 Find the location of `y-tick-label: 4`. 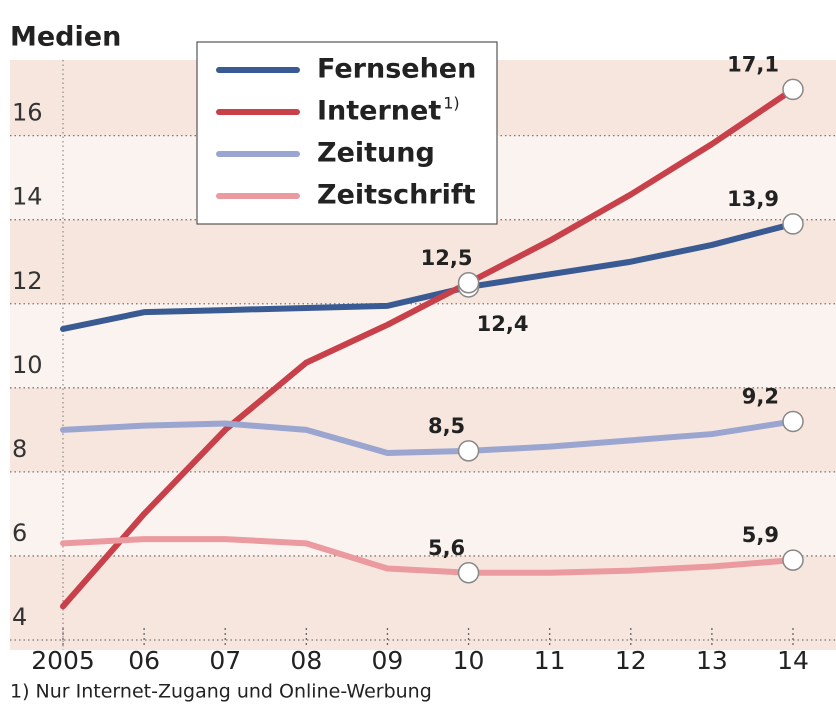

y-tick-label: 4 is located at coordinates (19, 617).